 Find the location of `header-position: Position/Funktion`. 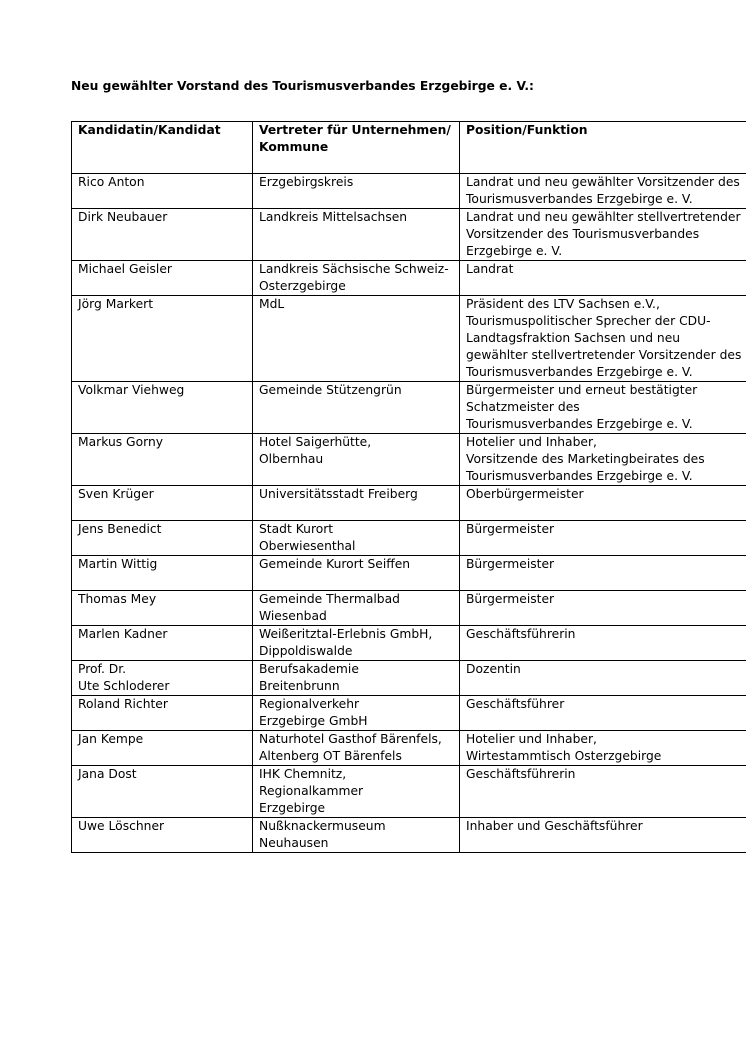

header-position: Position/Funktion is located at coordinates (602, 147).